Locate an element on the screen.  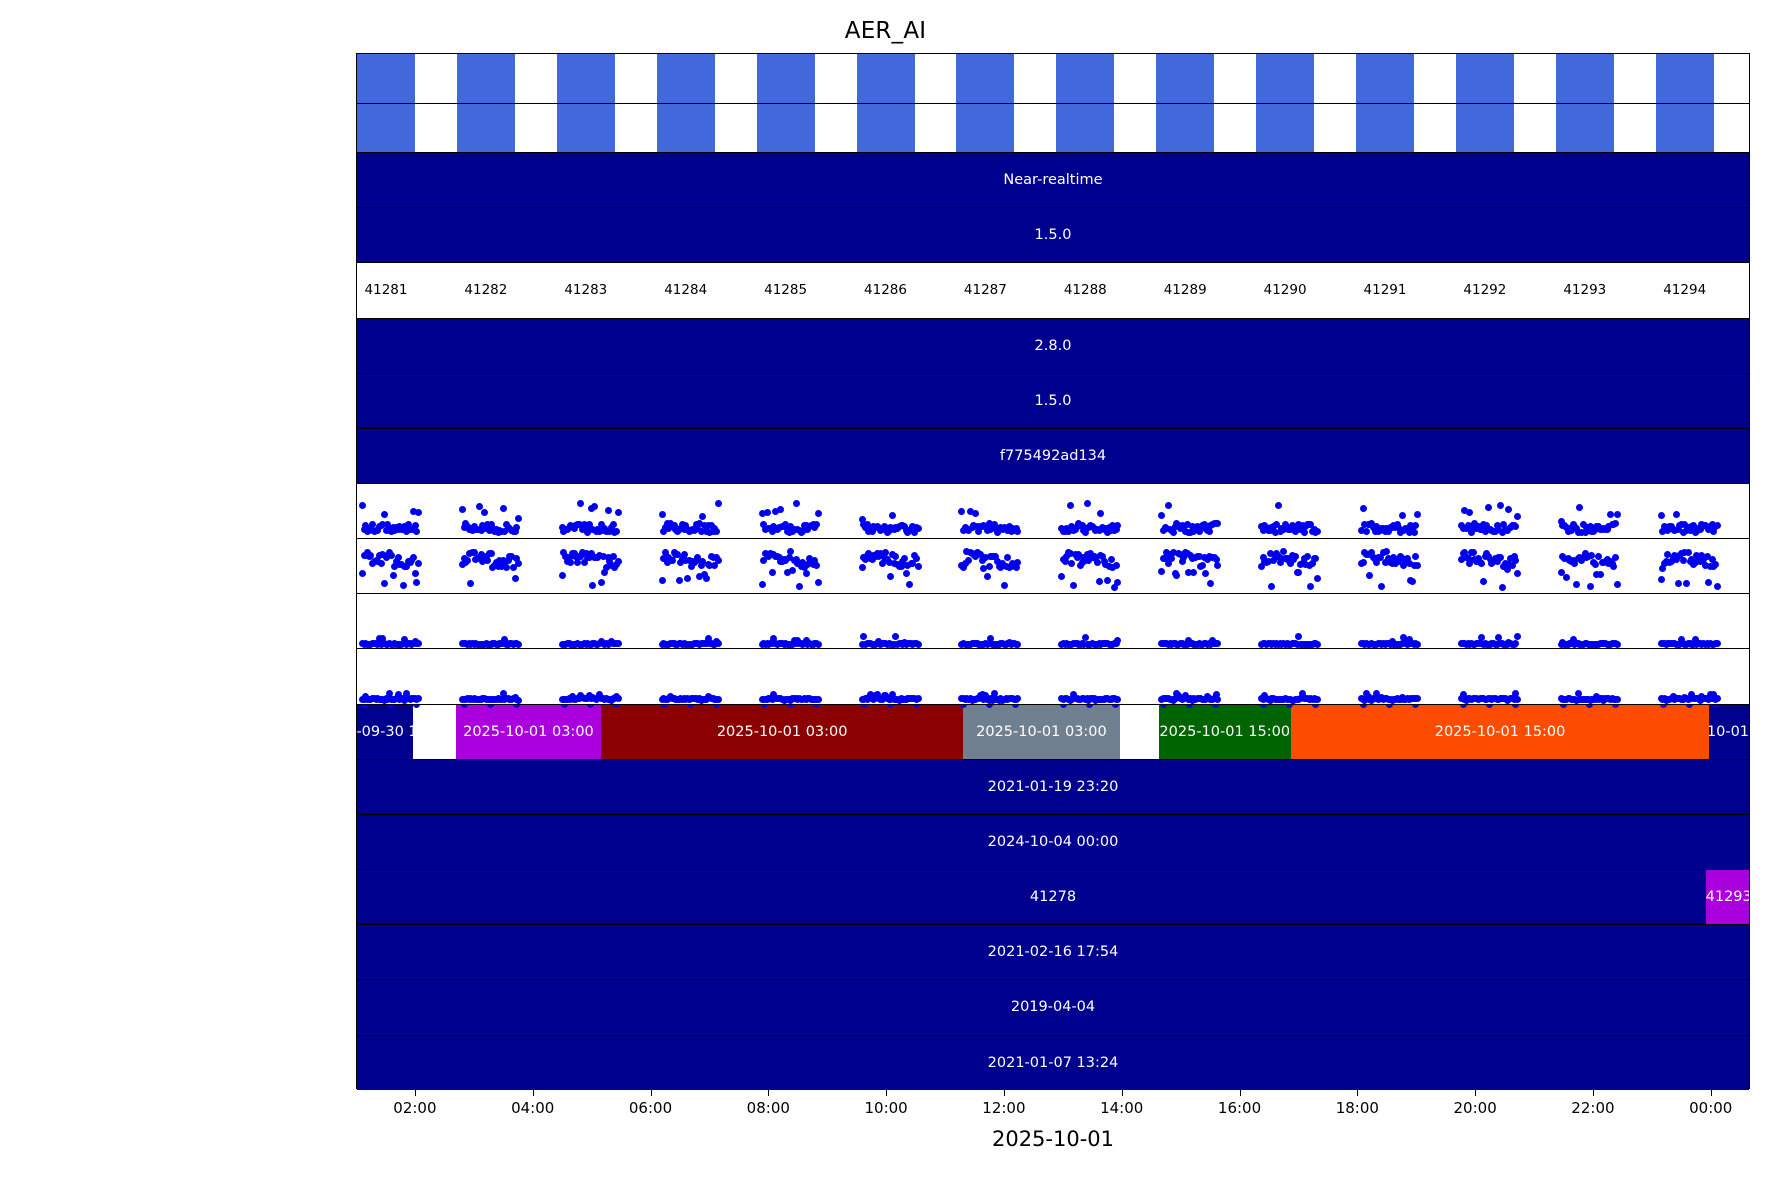
x-tick-label: 04:00 is located at coordinates (533, 1108).